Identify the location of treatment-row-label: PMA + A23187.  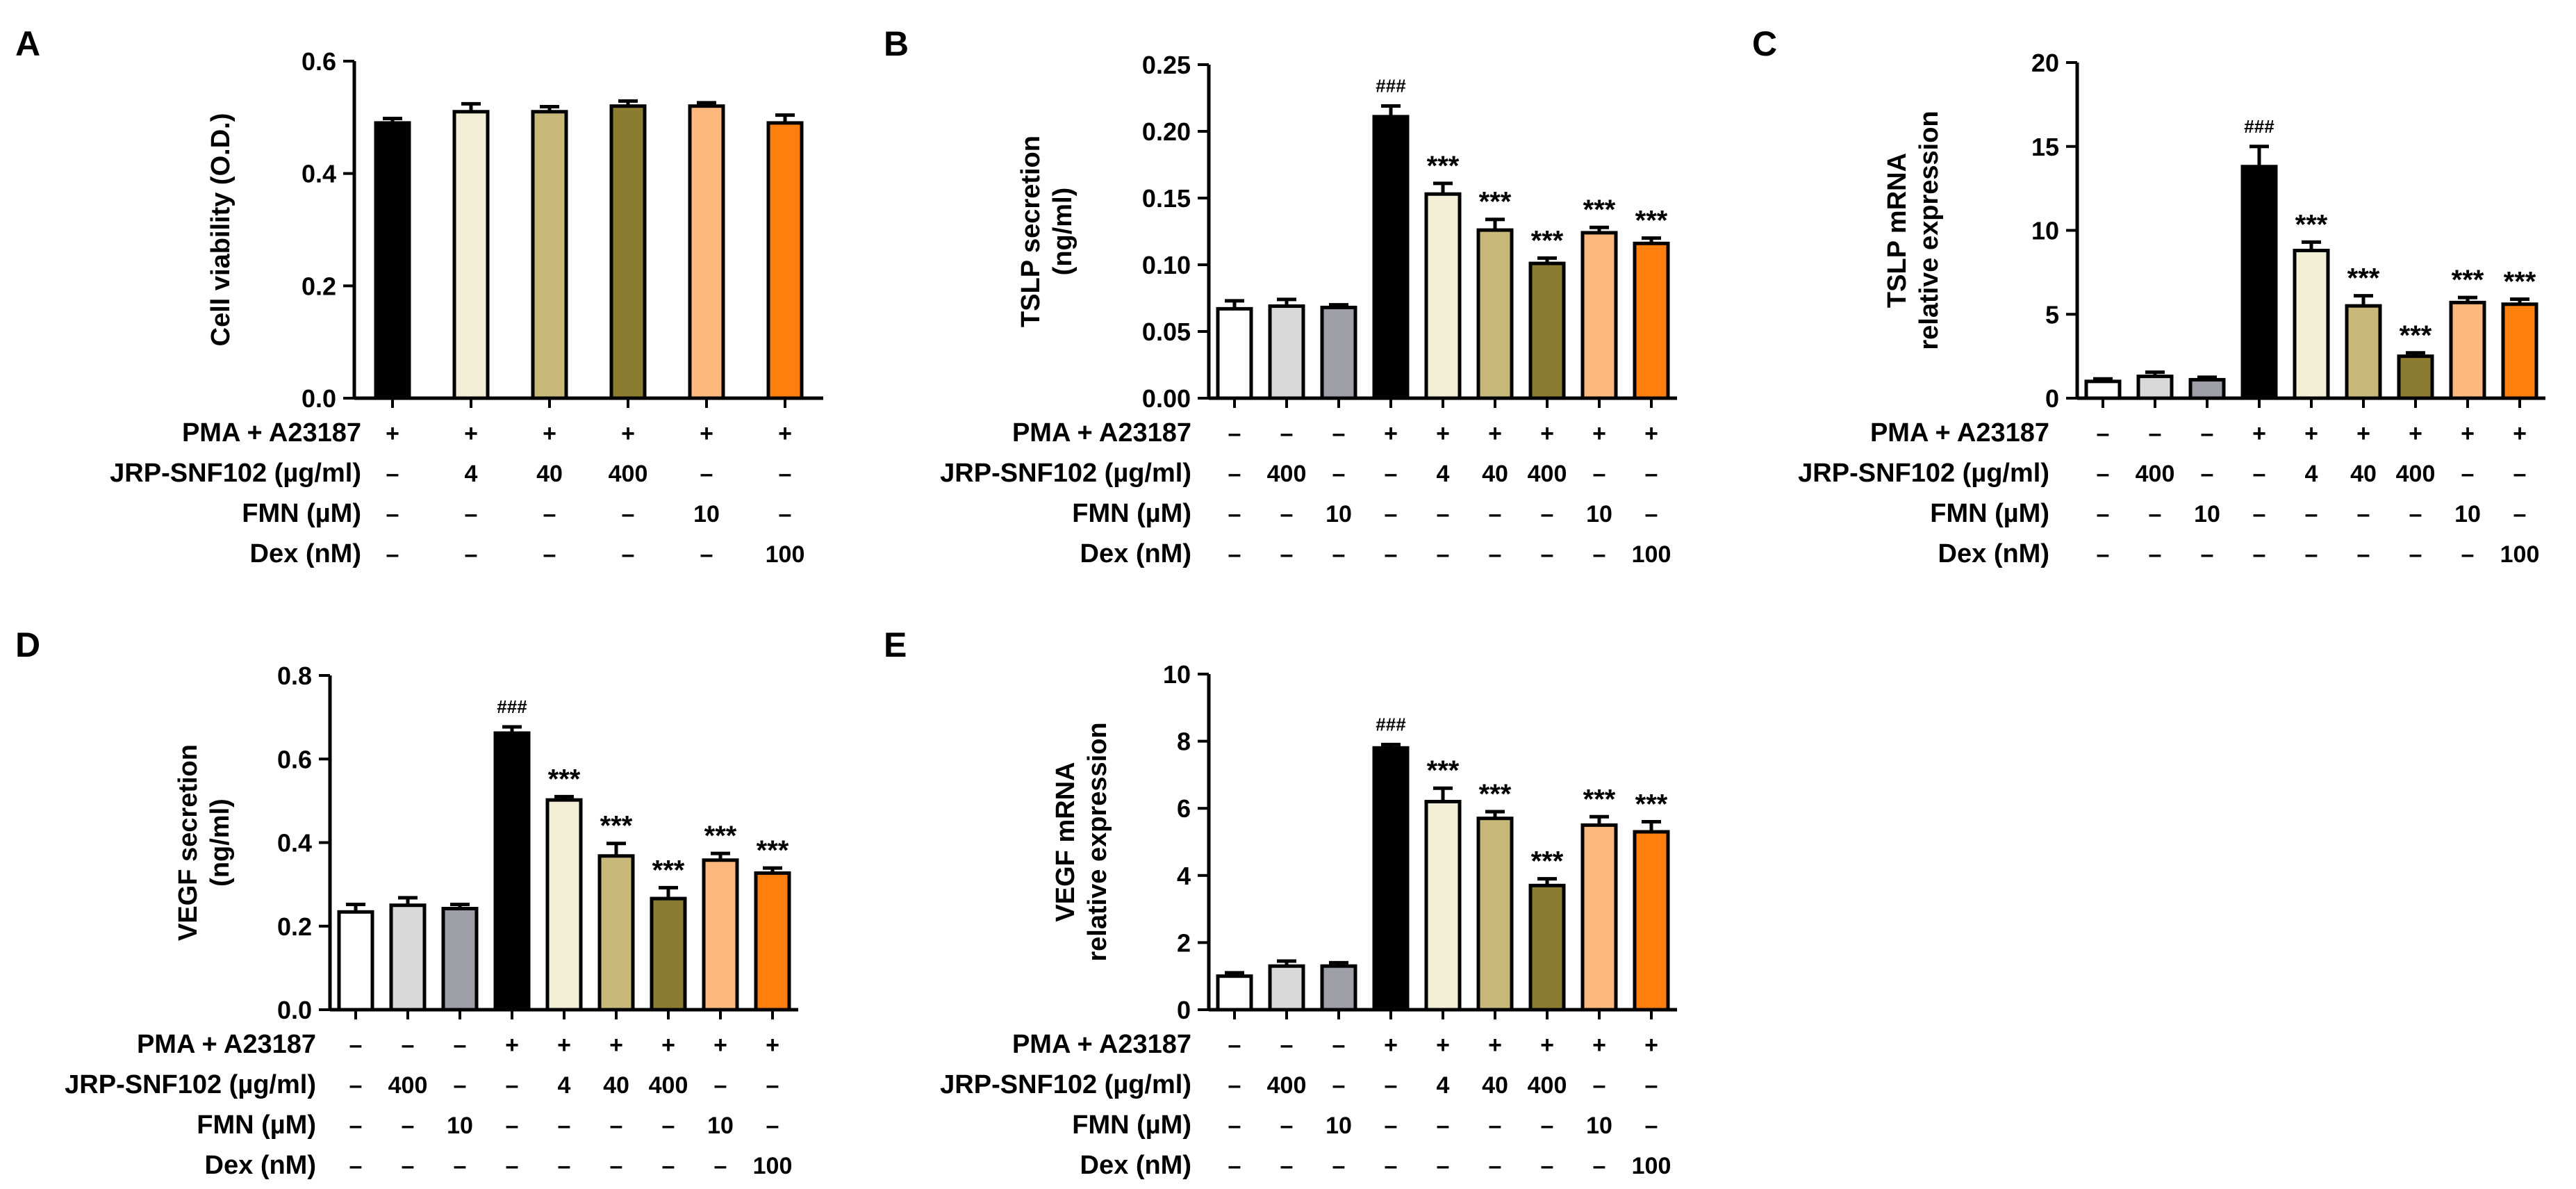
(272, 433).